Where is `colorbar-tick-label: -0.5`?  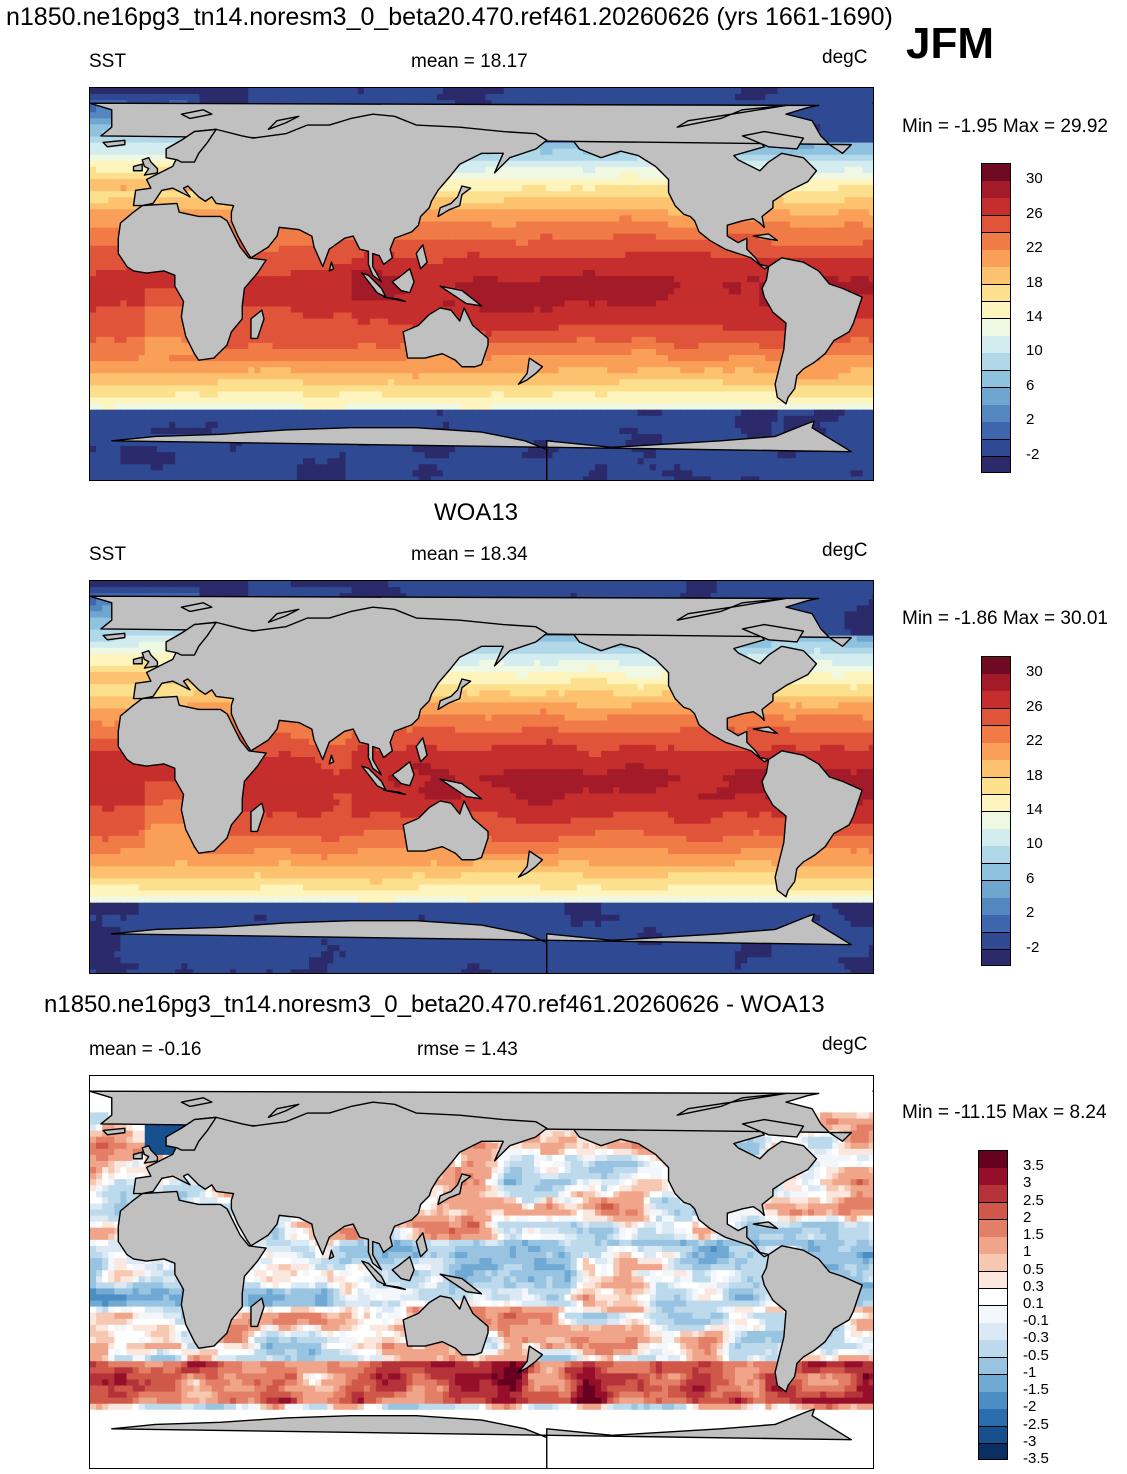 colorbar-tick-label: -0.5 is located at coordinates (1036, 1355).